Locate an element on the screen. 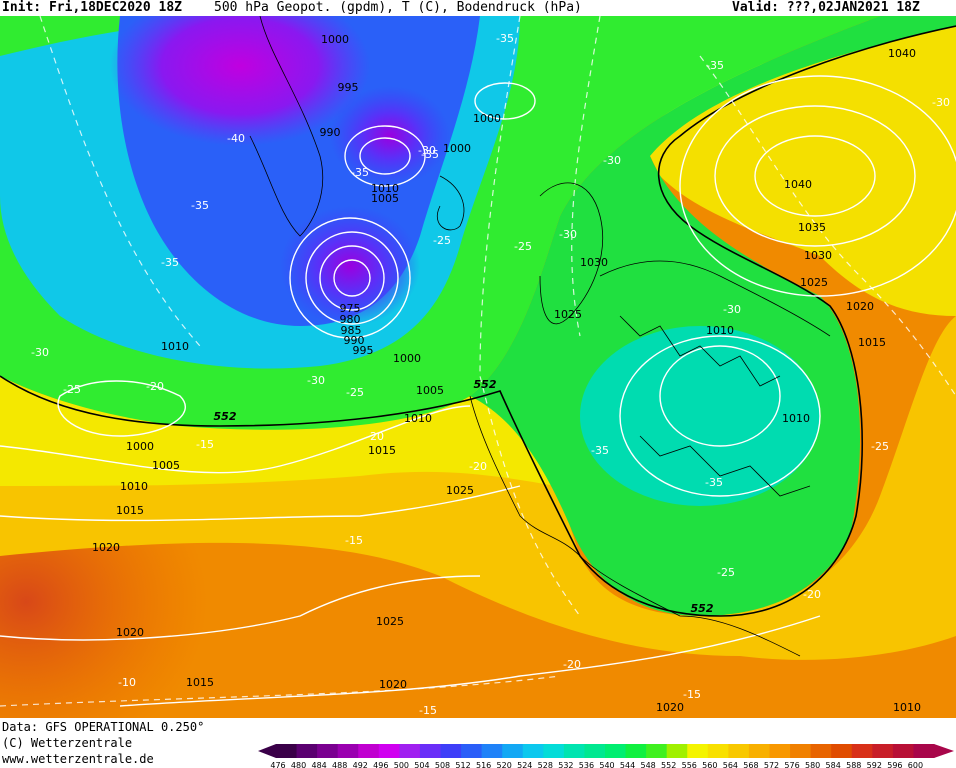 The width and height of the screenshot is (956, 768). isobar-label: 1040 is located at coordinates (798, 184).